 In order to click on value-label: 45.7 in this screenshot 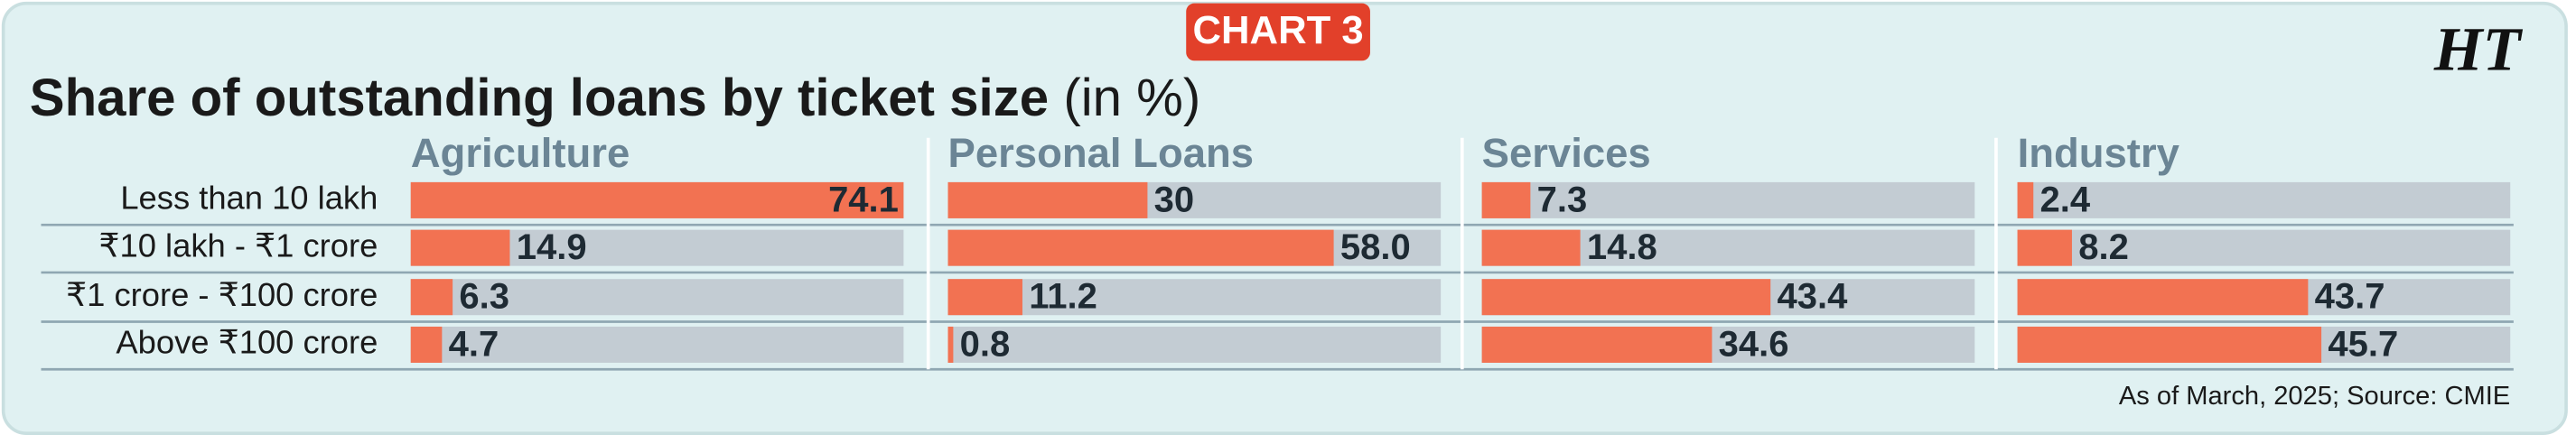, I will do `click(2363, 344)`.